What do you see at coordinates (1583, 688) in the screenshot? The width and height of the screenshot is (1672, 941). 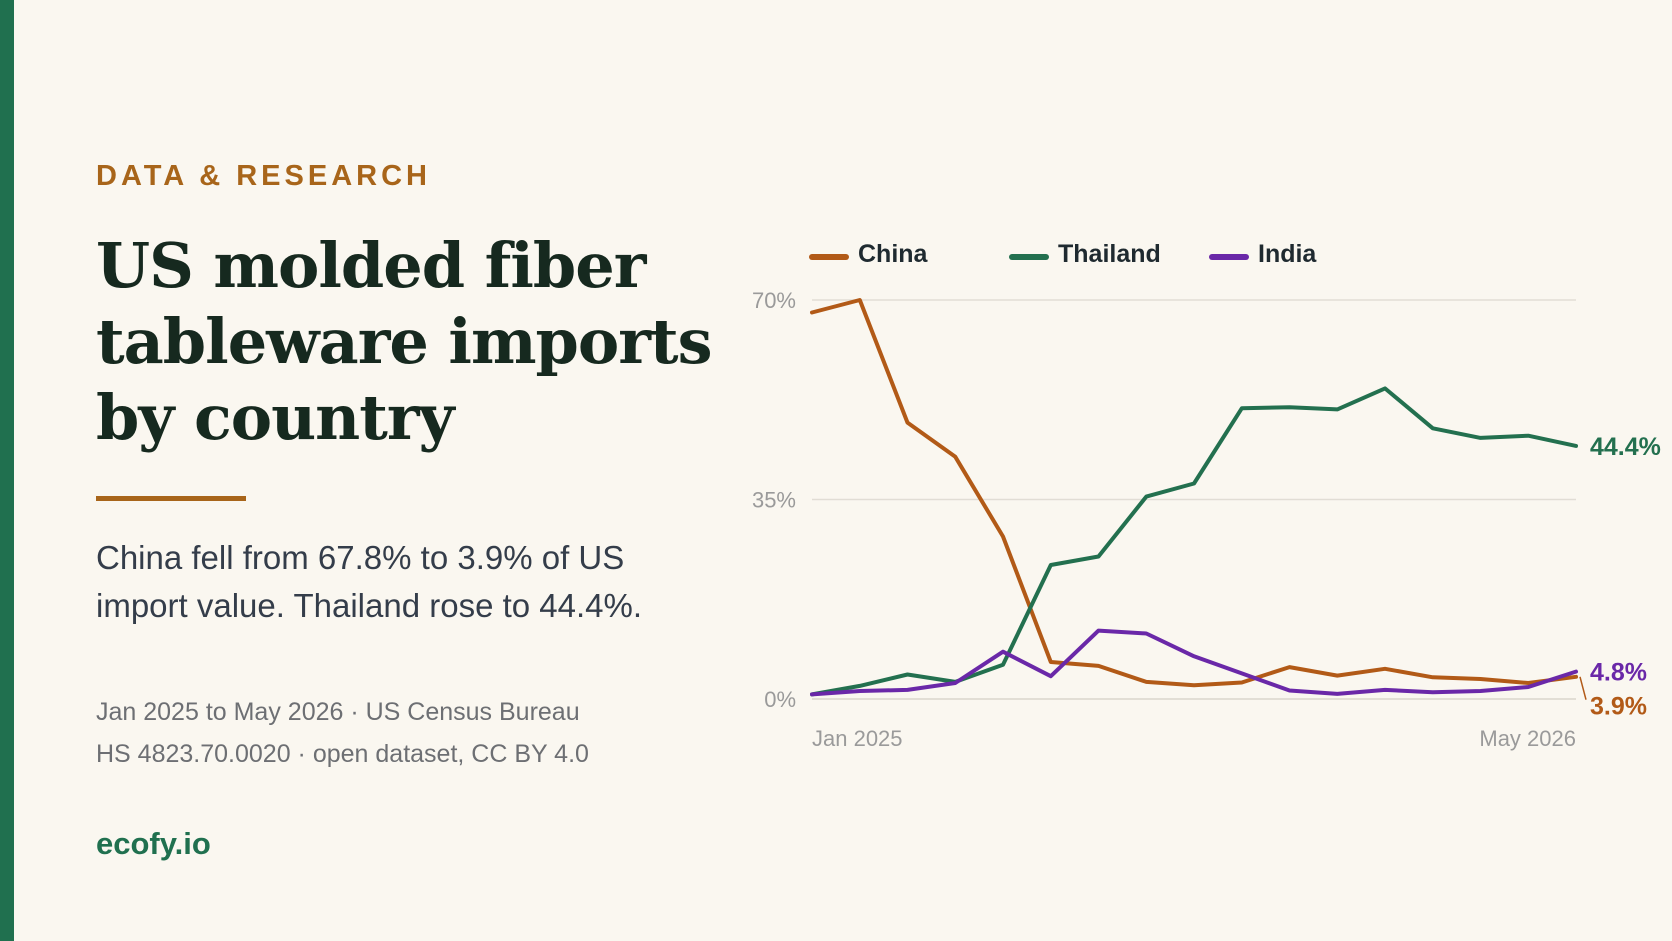 I see `end-label-leader-china` at bounding box center [1583, 688].